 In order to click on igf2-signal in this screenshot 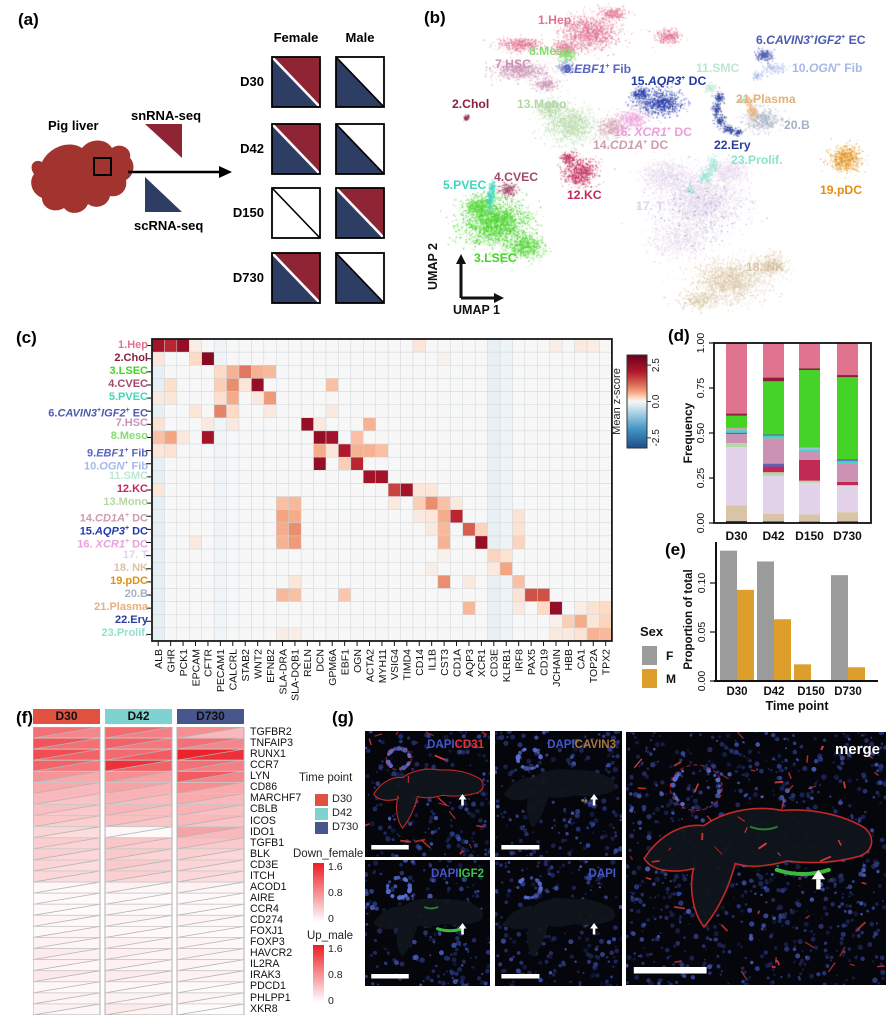, I will do `click(802, 872)`.